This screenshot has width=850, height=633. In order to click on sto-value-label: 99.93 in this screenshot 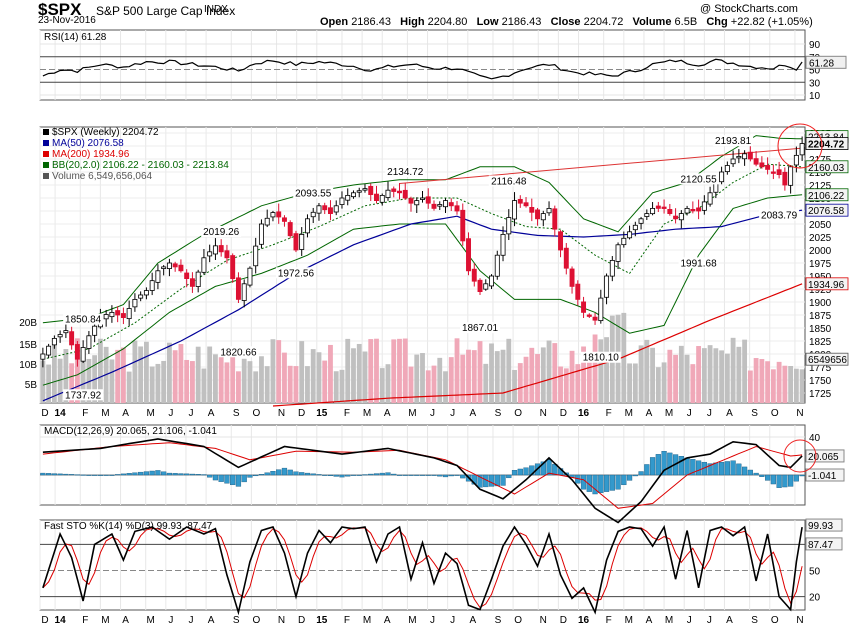, I will do `click(820, 526)`.